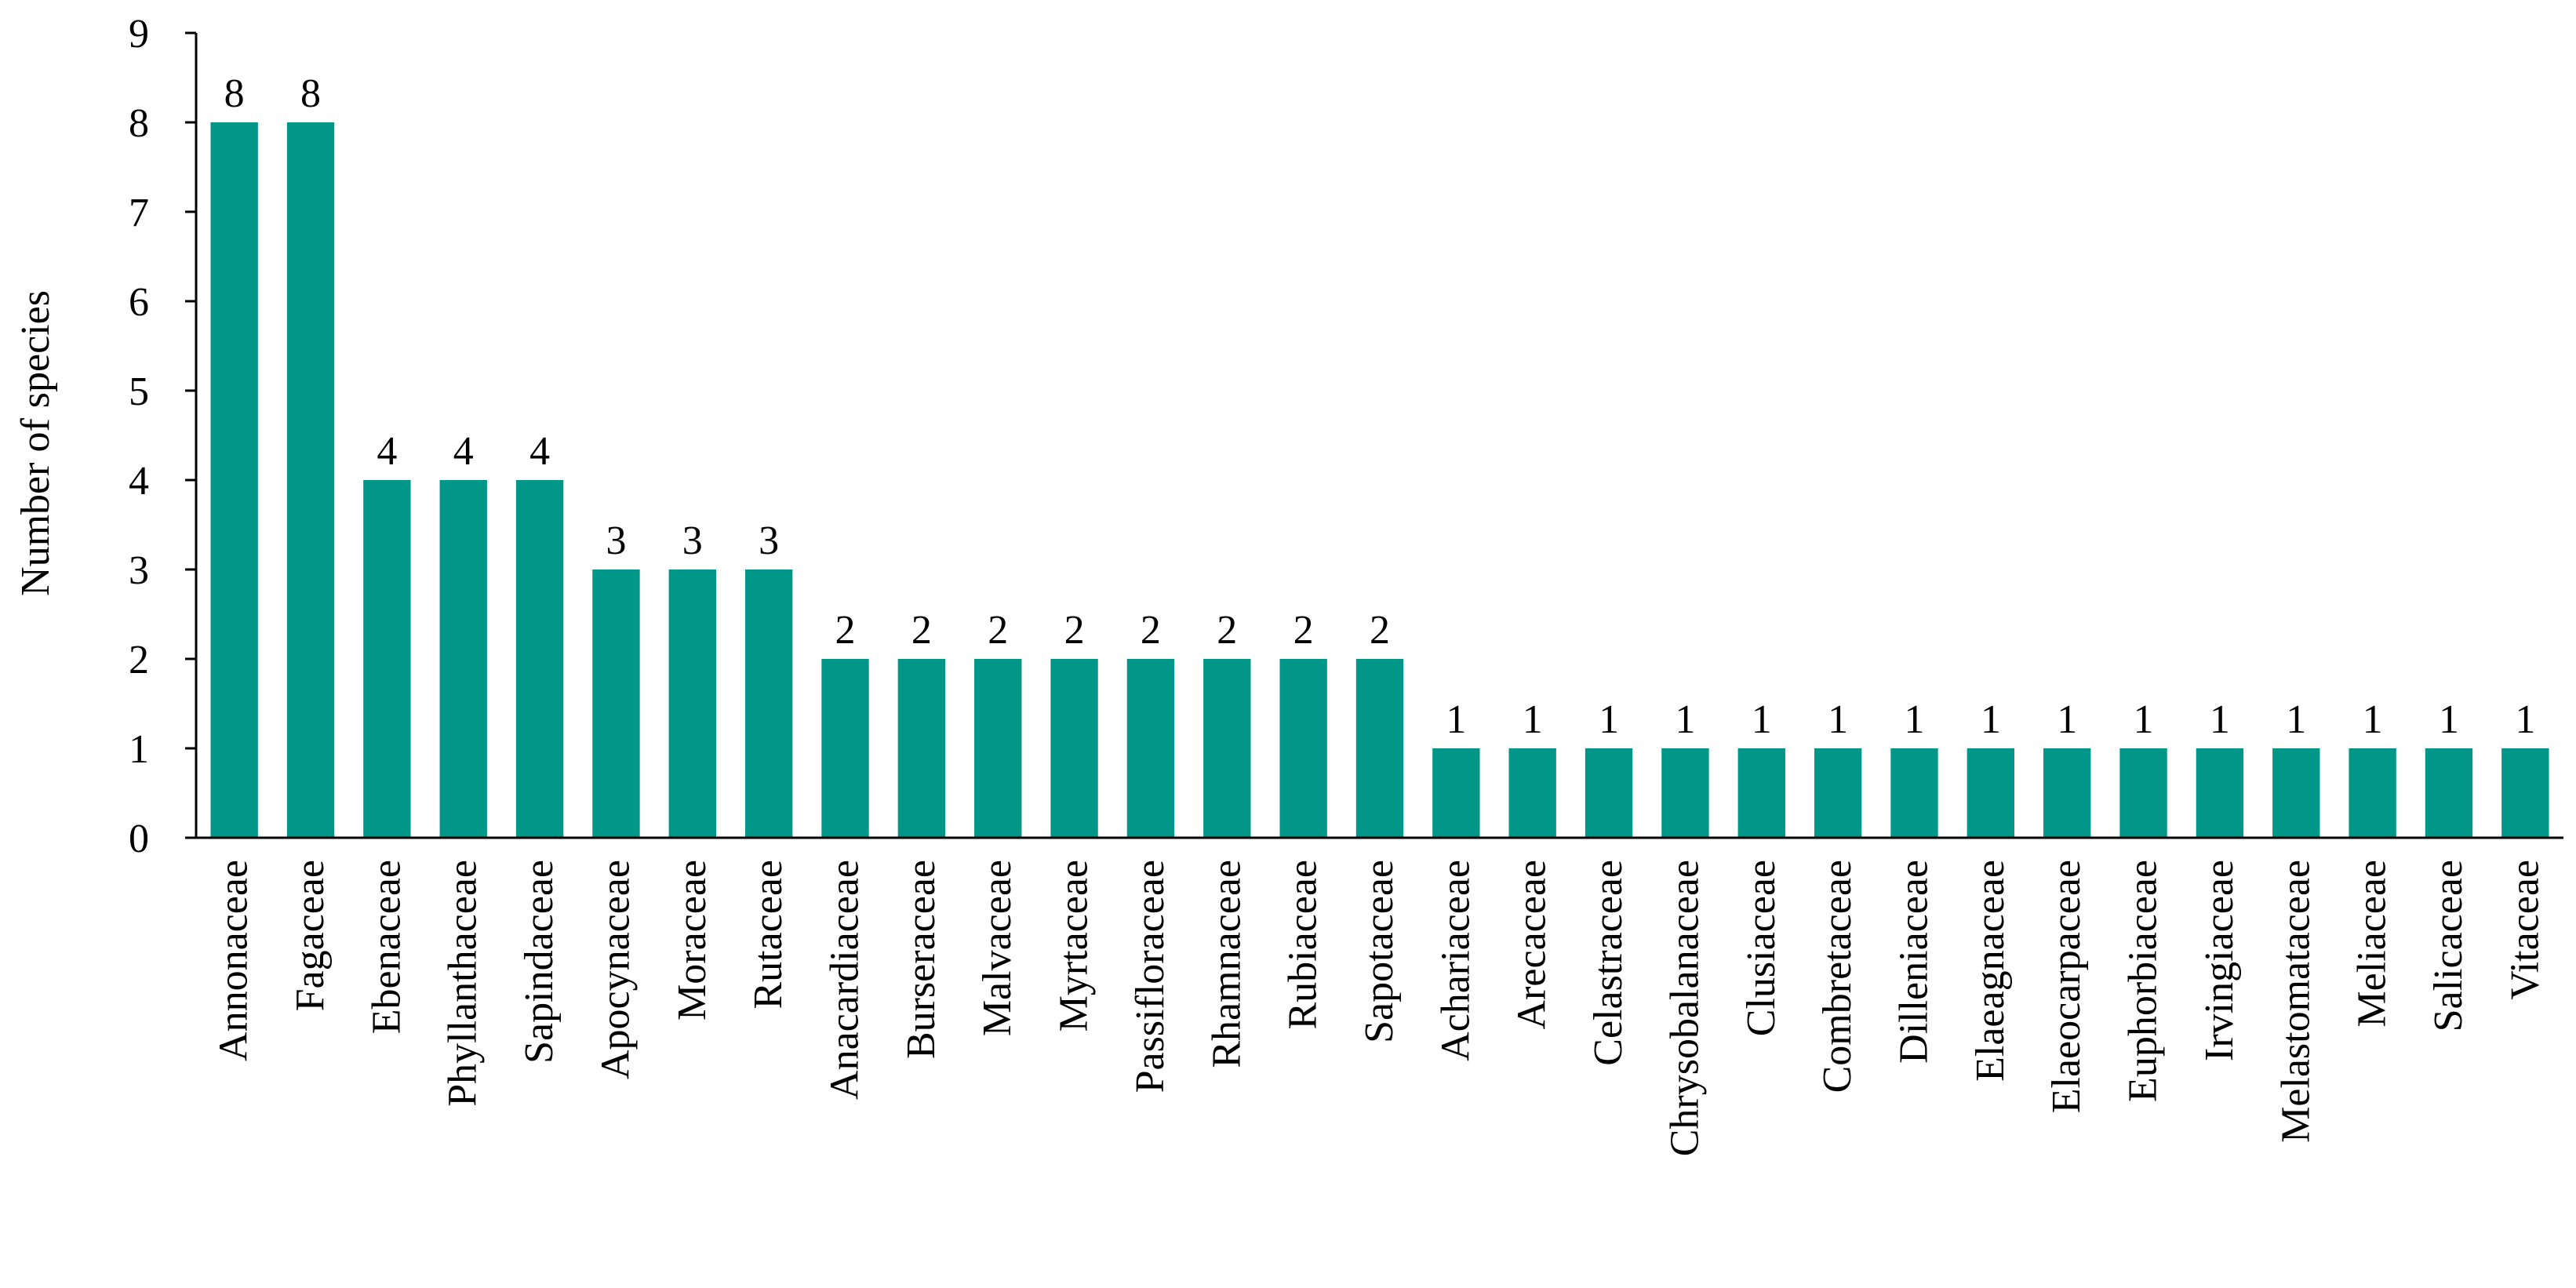  What do you see at coordinates (139, 481) in the screenshot?
I see `y-tick-label: 4` at bounding box center [139, 481].